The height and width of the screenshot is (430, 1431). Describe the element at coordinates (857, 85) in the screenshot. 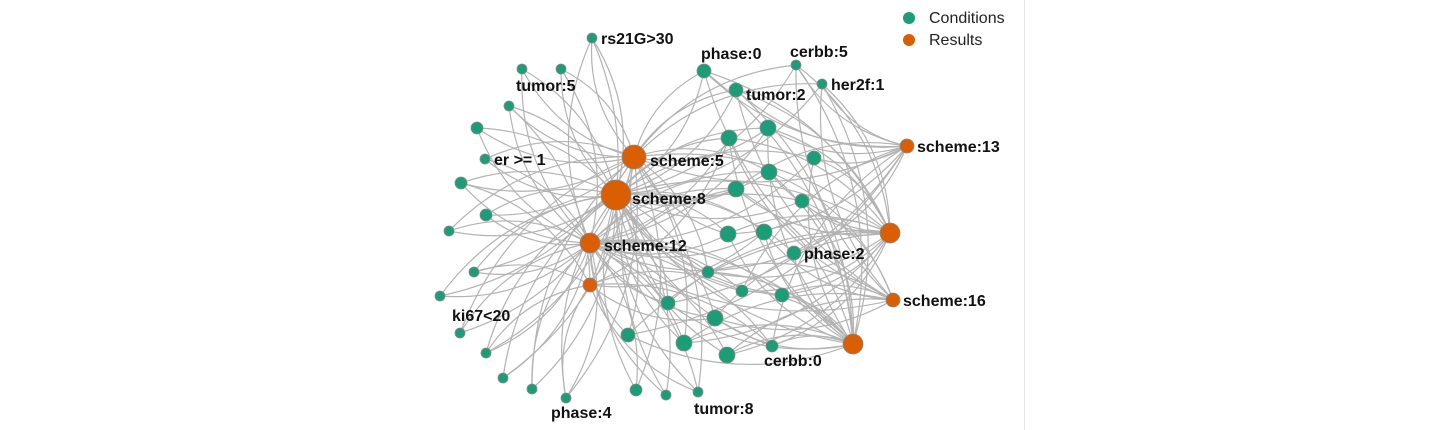

I see `node-label: her2f:1` at that location.